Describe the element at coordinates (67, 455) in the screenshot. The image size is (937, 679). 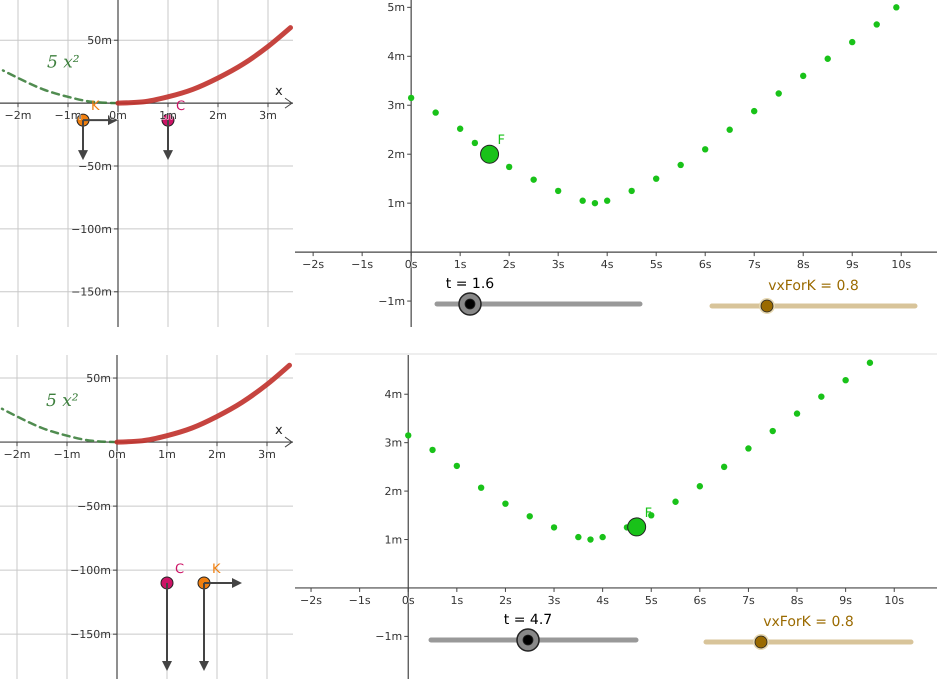
I see `x-tick-label: −1m` at that location.